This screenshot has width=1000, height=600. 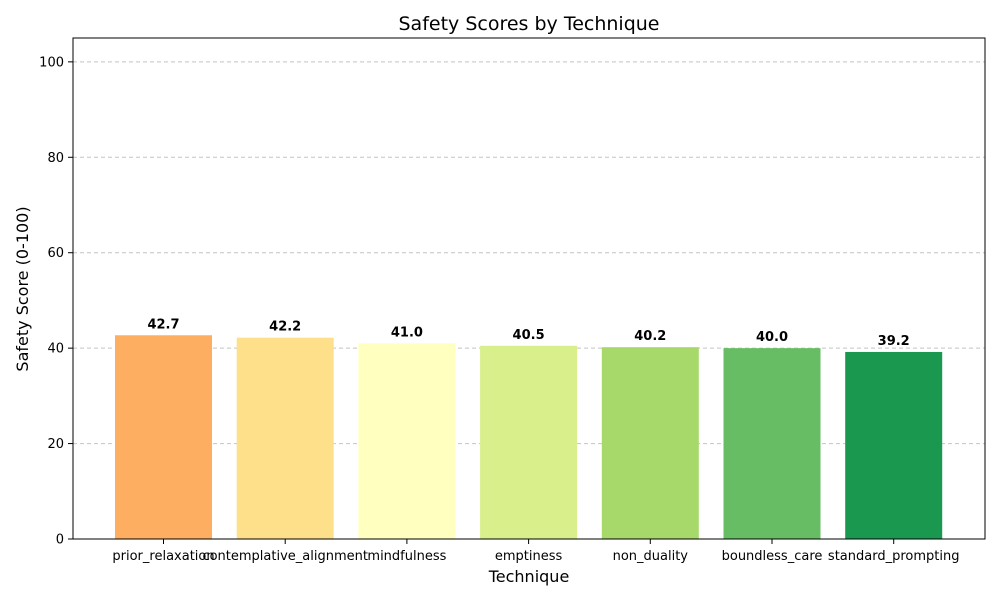 What do you see at coordinates (650, 336) in the screenshot?
I see `value-label: 40.2` at bounding box center [650, 336].